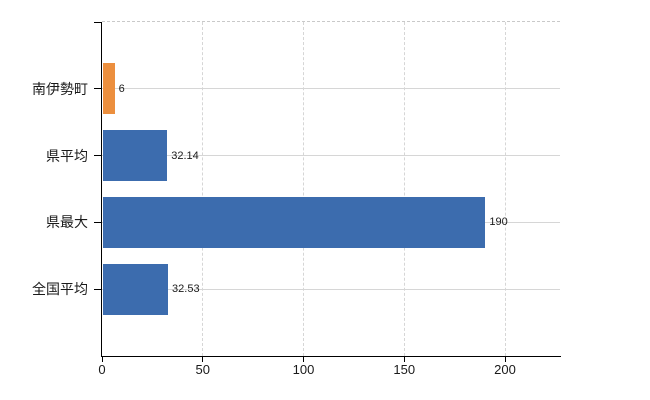  What do you see at coordinates (98, 22) in the screenshot?
I see `y-axis-end-tick` at bounding box center [98, 22].